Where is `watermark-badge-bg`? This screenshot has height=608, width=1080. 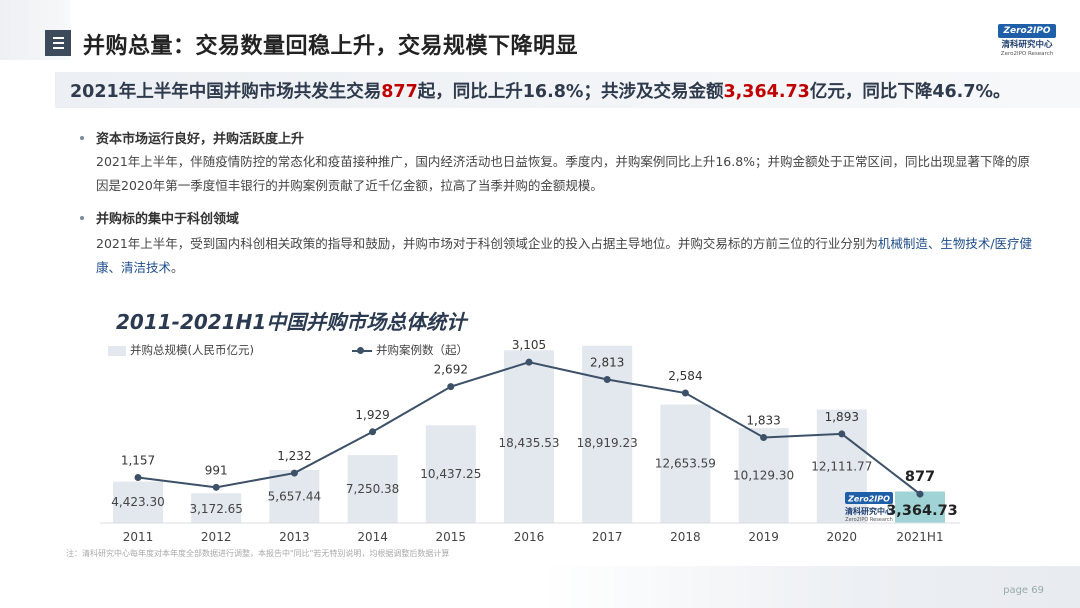
watermark-badge-bg is located at coordinates (869, 498).